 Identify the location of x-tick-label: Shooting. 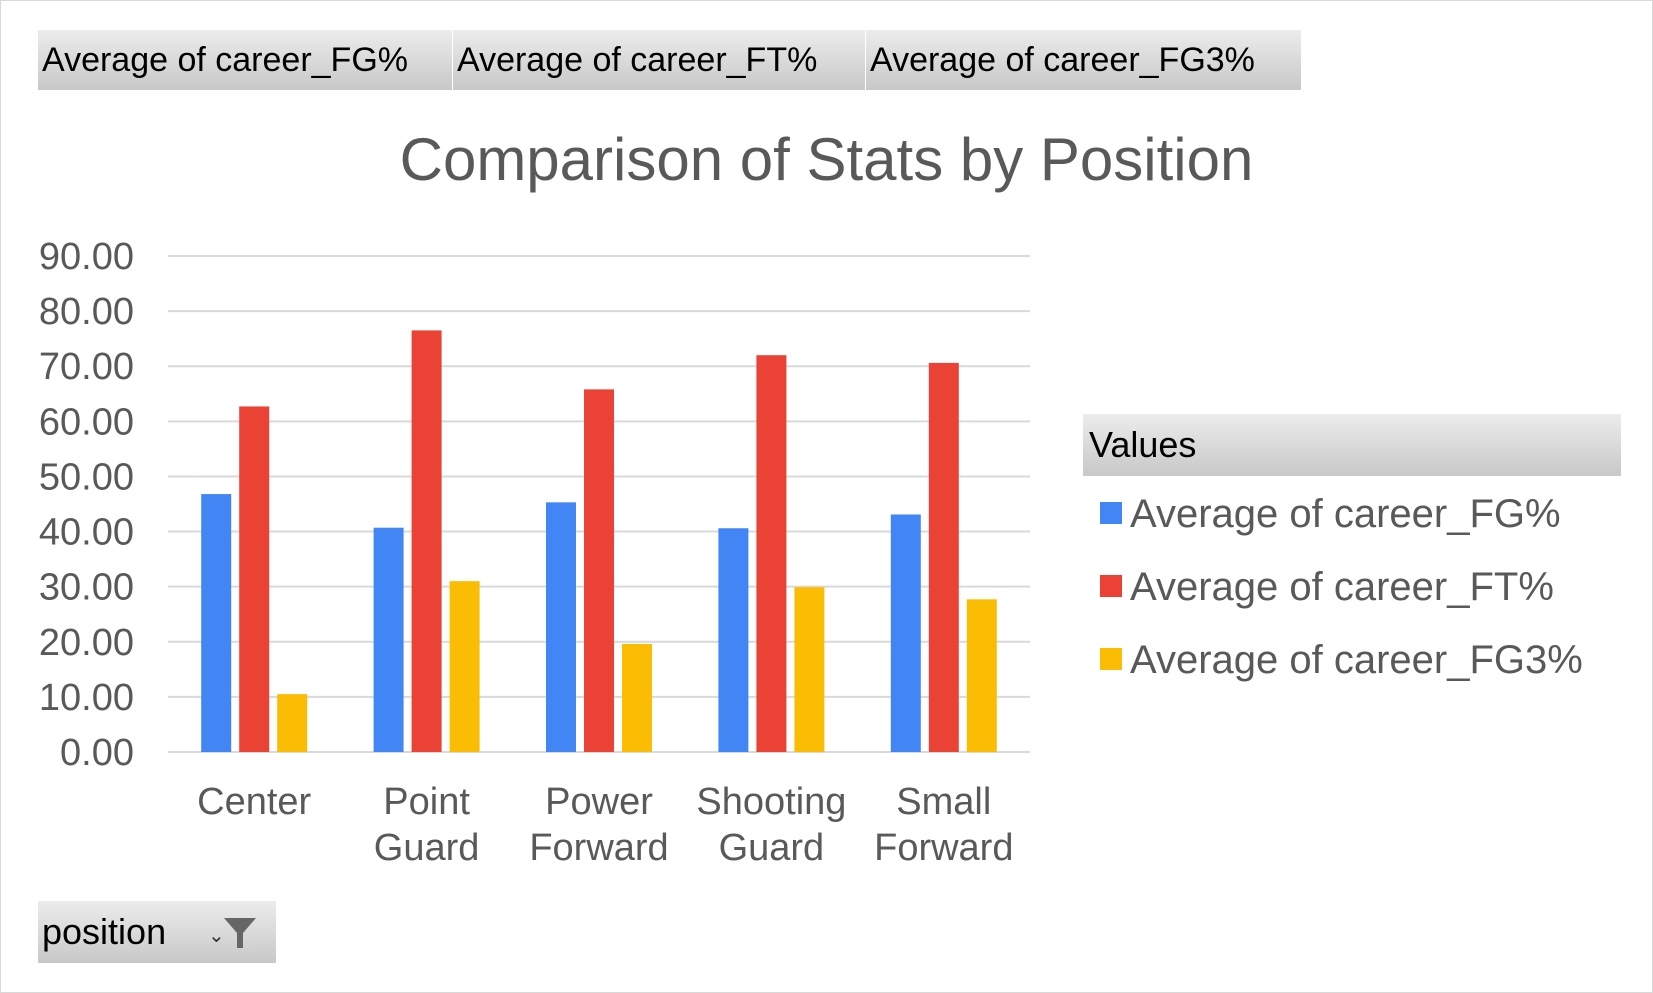
(771, 802).